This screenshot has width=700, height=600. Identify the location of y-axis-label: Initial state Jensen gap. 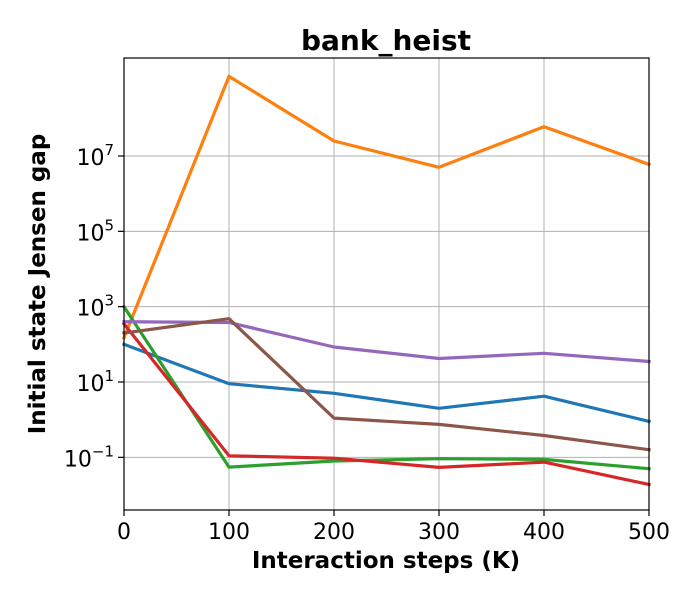
(38, 284).